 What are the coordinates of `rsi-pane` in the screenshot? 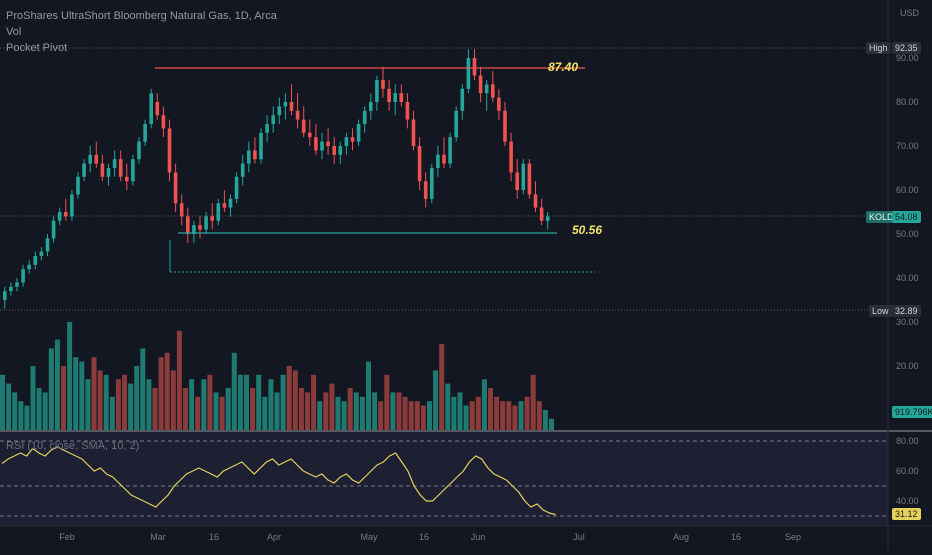 It's located at (278, 481).